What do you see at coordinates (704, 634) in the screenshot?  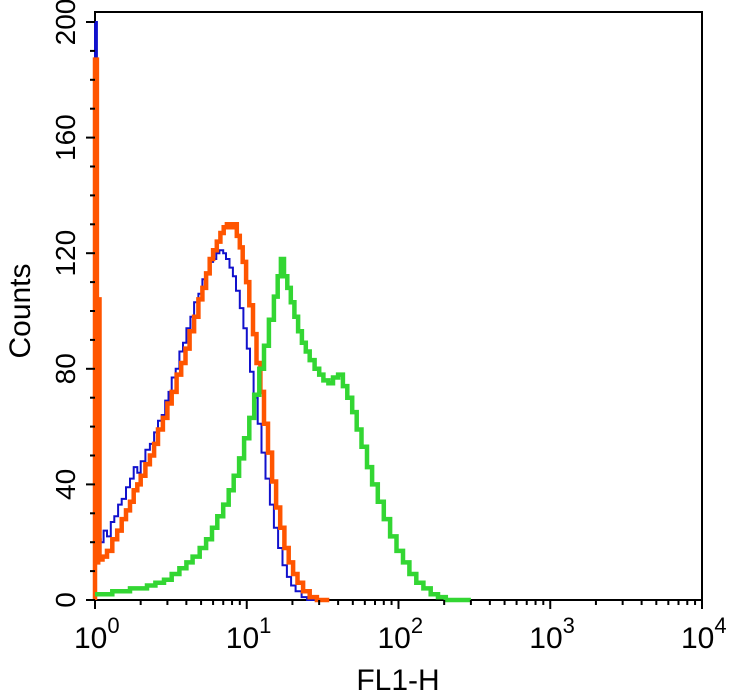 I see `x-tick-label: 10⁴` at bounding box center [704, 634].